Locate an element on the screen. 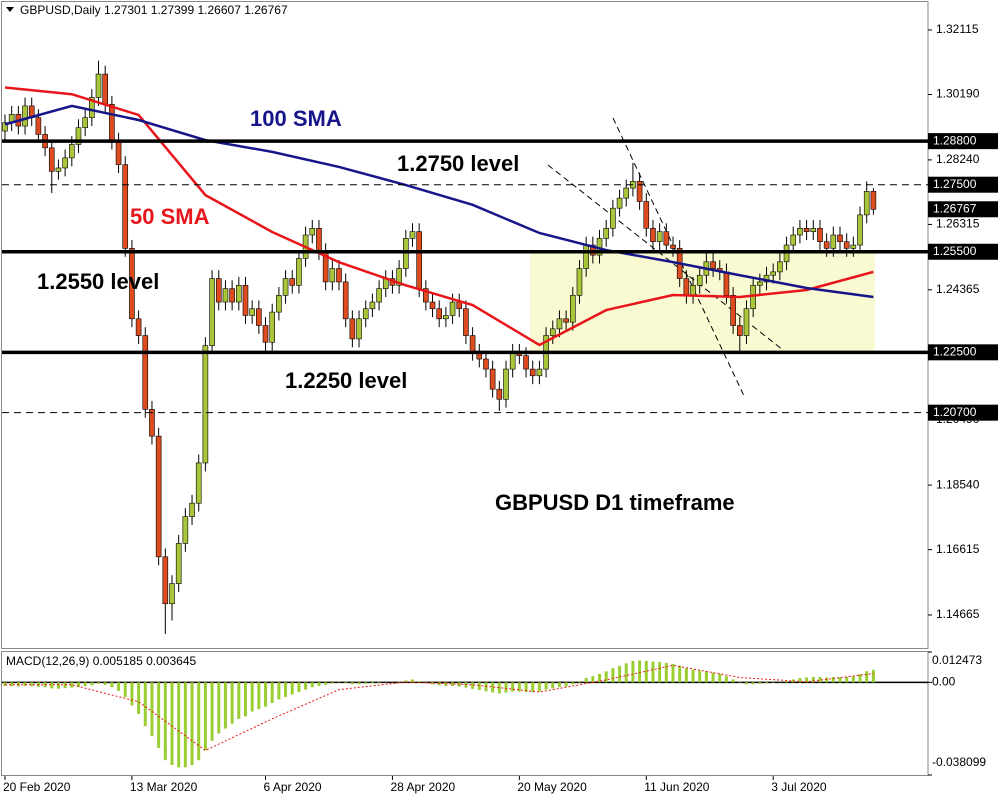  y-tick-label: 1.28240 is located at coordinates (958, 159).